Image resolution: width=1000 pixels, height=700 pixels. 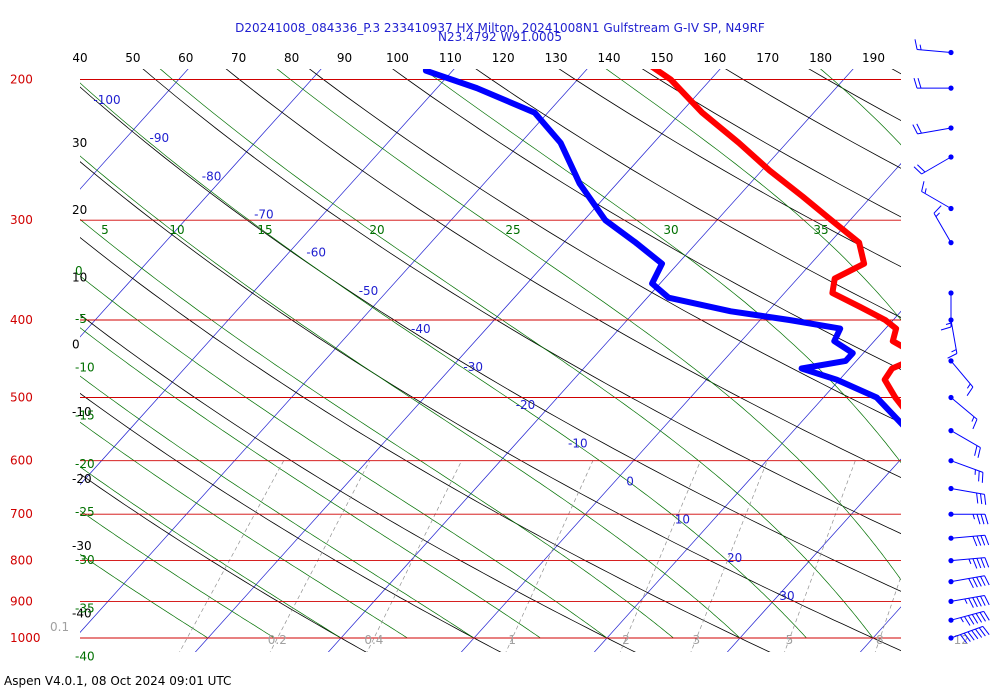 I want to click on dry-adiabat, so click(x=223, y=562).